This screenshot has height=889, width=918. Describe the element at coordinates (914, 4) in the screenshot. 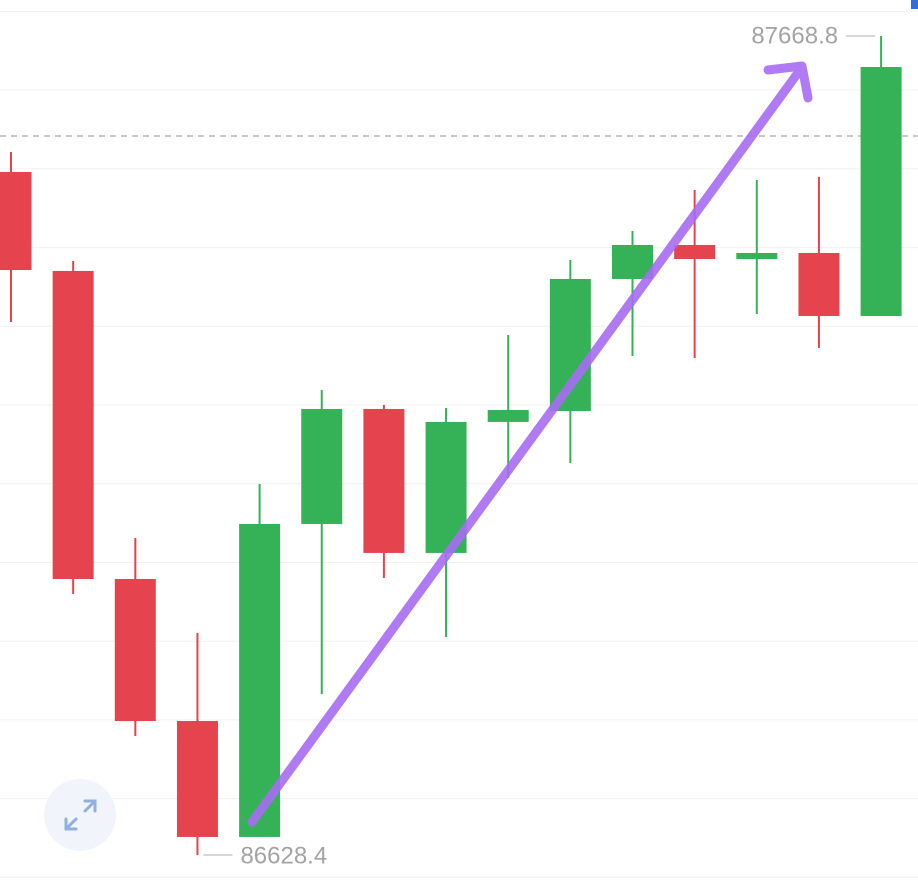

I see `corner-marker` at that location.